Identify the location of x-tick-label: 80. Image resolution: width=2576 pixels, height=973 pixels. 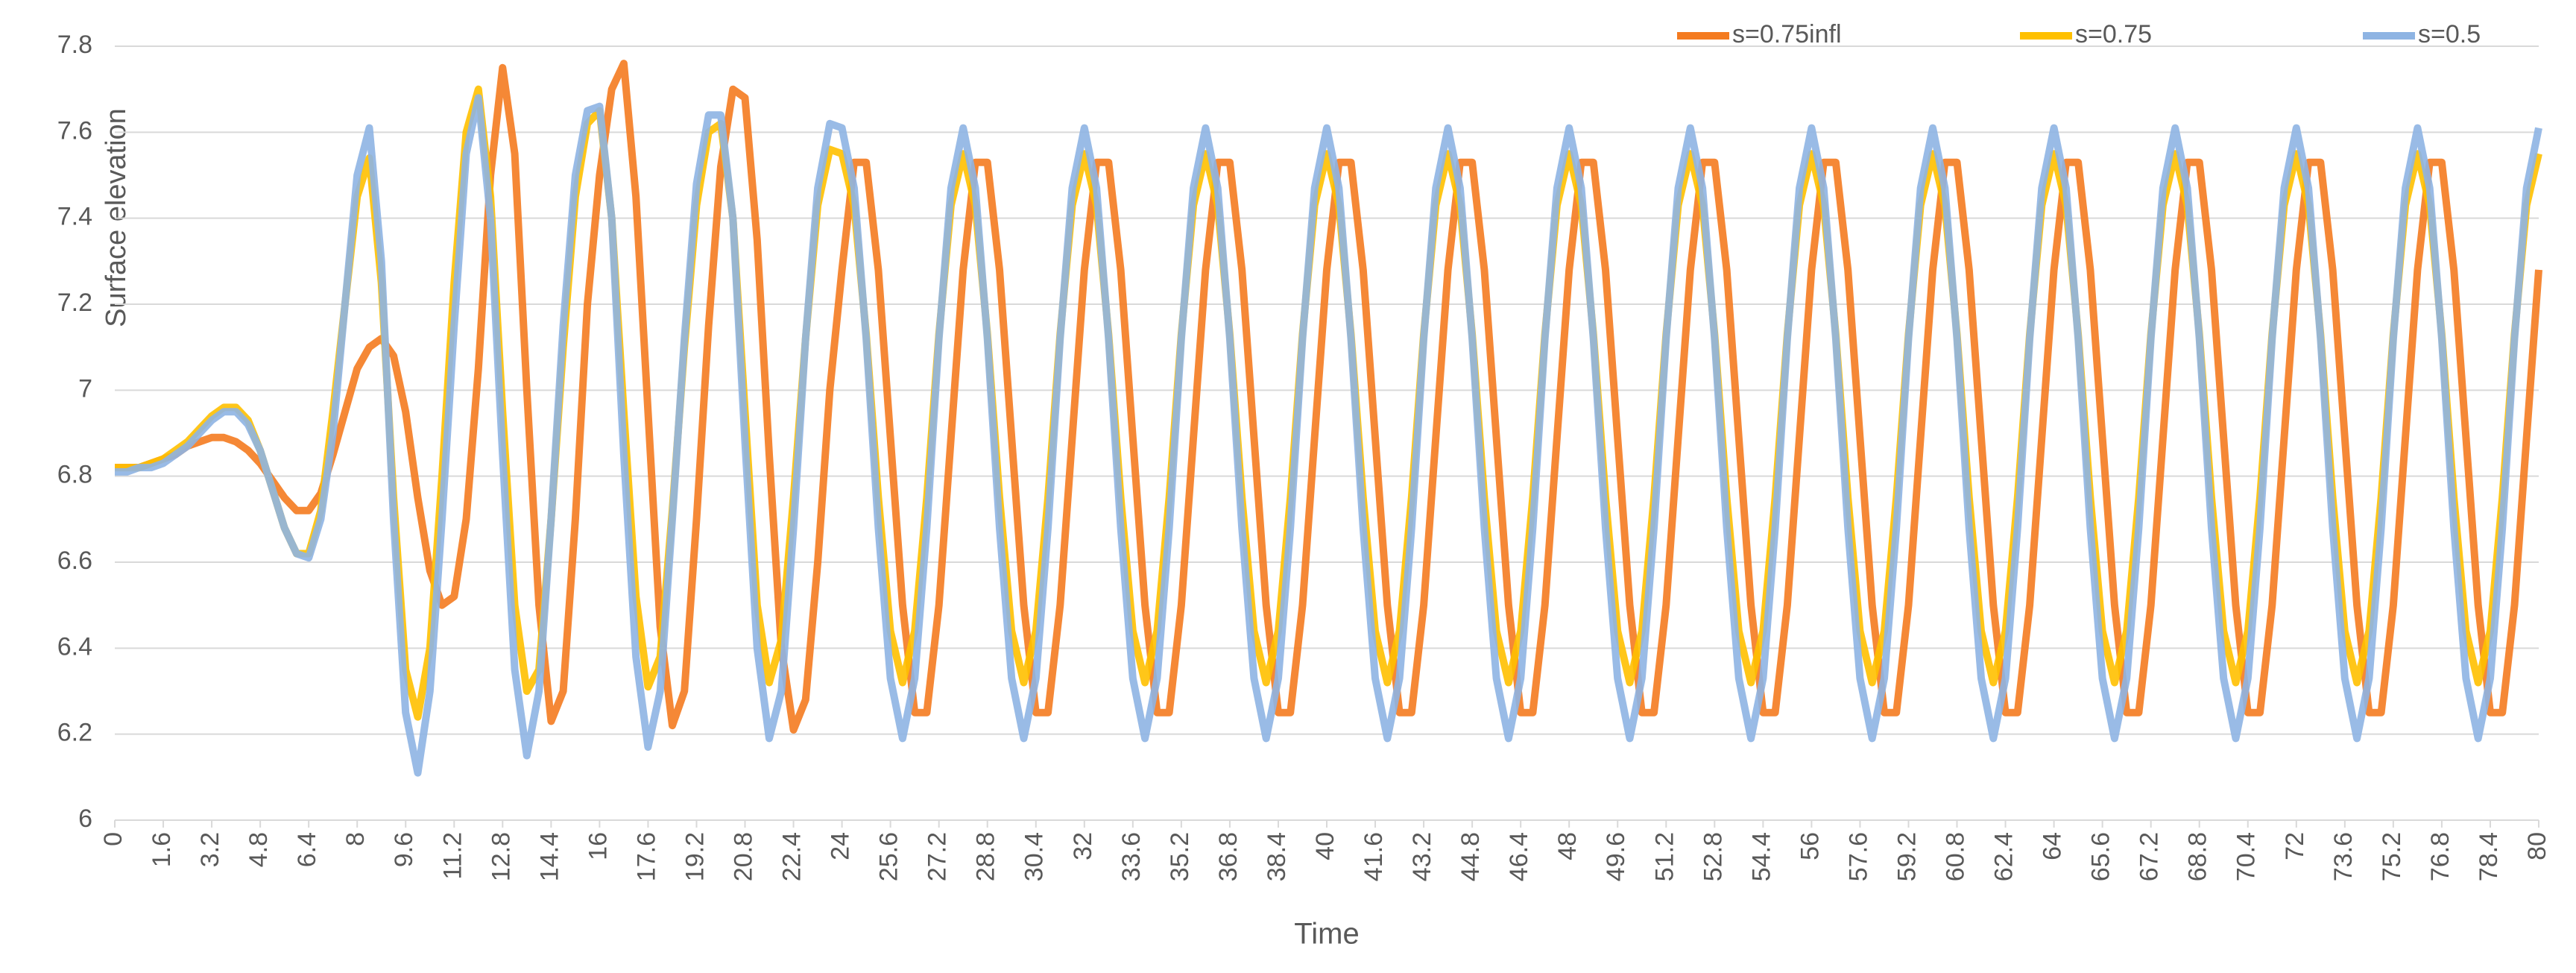
(2537, 846).